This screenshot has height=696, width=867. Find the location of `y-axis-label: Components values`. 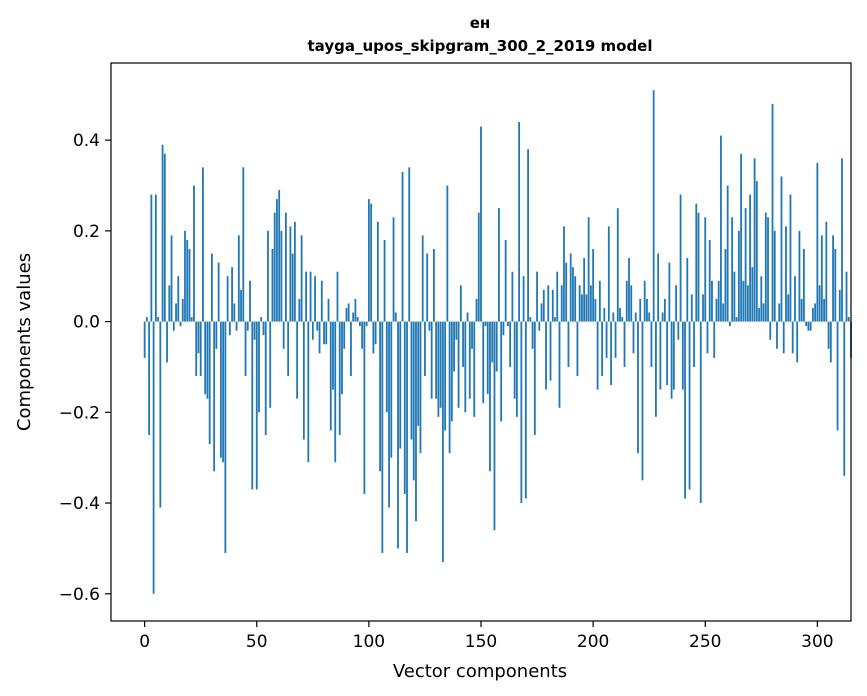

y-axis-label: Components values is located at coordinates (24, 342).